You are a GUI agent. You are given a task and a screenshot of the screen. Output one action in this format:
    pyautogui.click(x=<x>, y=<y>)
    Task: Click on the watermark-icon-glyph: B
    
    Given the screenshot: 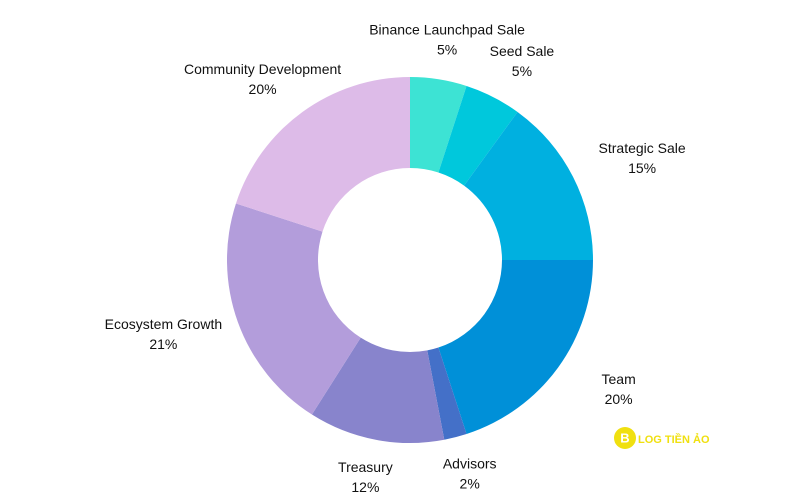 What is the action you would take?
    pyautogui.click(x=624, y=437)
    